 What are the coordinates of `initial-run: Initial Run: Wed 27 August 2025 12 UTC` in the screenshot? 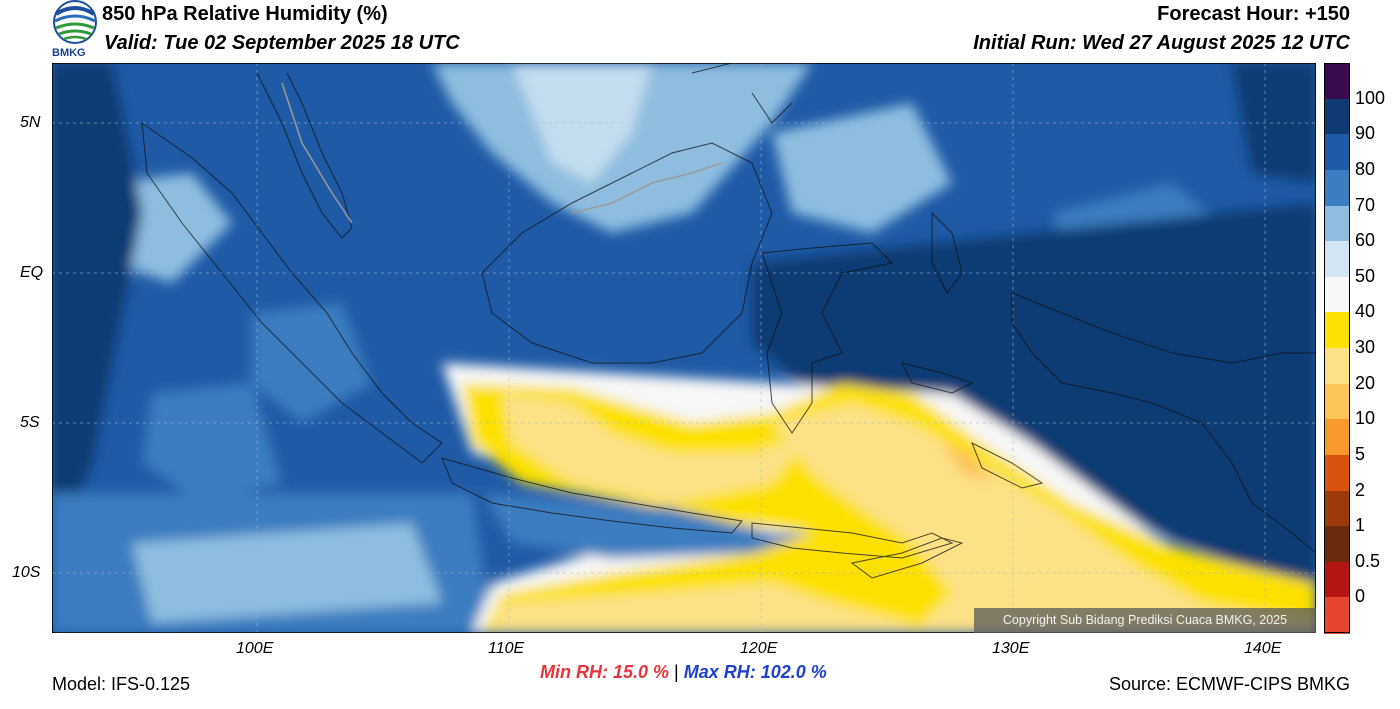 It's located at (1161, 43).